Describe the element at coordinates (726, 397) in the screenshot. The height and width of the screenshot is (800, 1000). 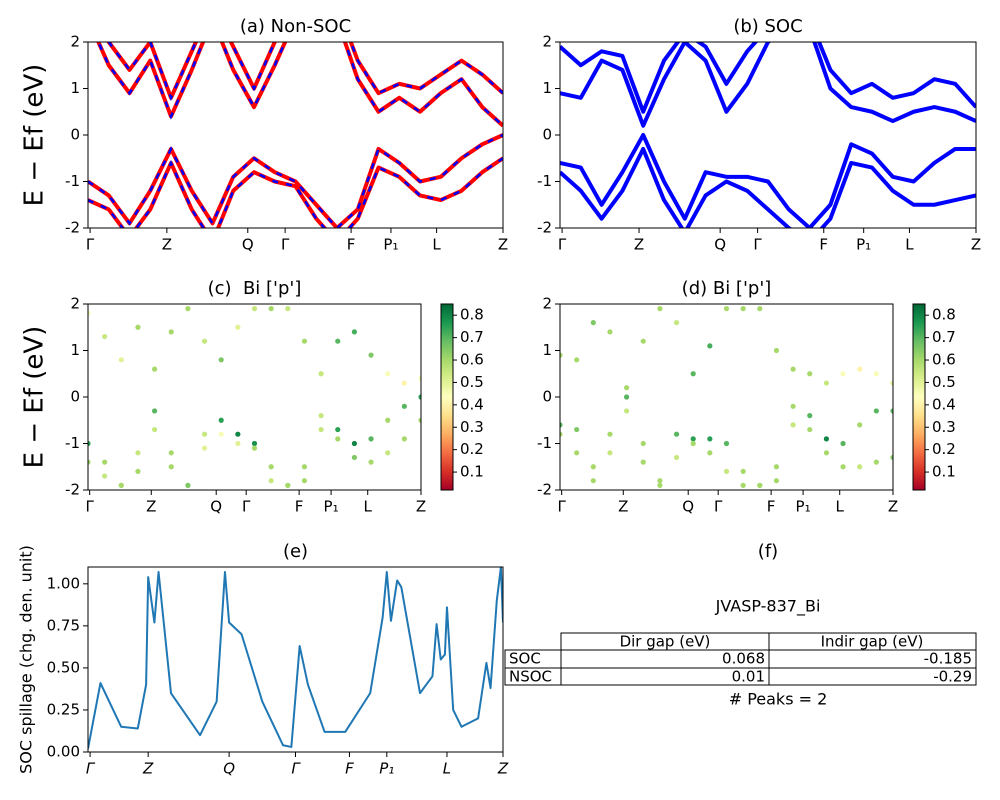
I see `plot-area` at that location.